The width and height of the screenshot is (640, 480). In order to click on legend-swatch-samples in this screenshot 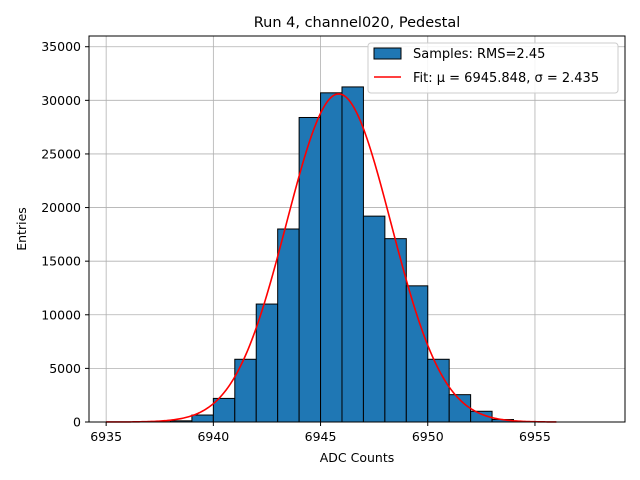, I will do `click(387, 53)`.